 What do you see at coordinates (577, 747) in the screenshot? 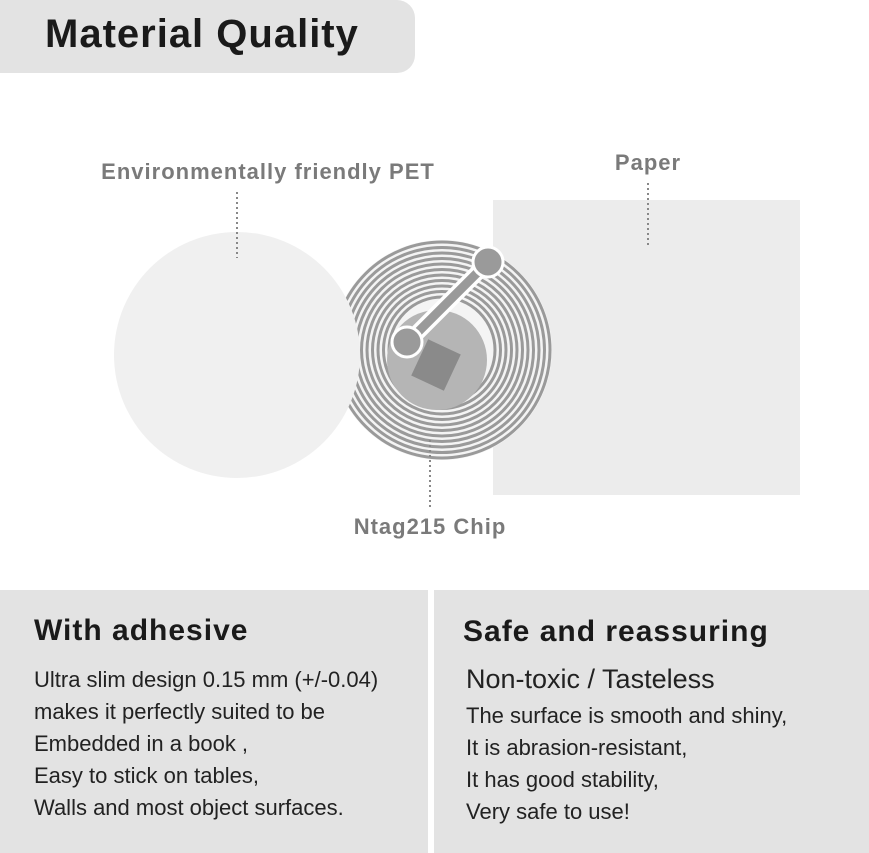
I see `text-line: It is abrasion-resistant,` at bounding box center [577, 747].